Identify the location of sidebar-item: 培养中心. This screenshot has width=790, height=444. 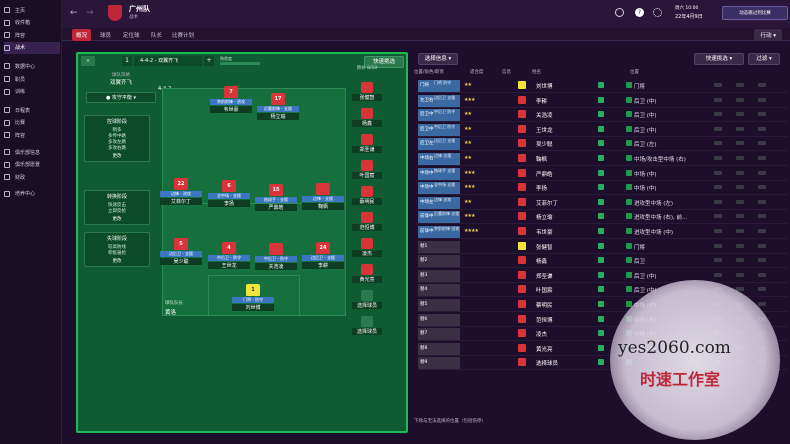
(32, 194).